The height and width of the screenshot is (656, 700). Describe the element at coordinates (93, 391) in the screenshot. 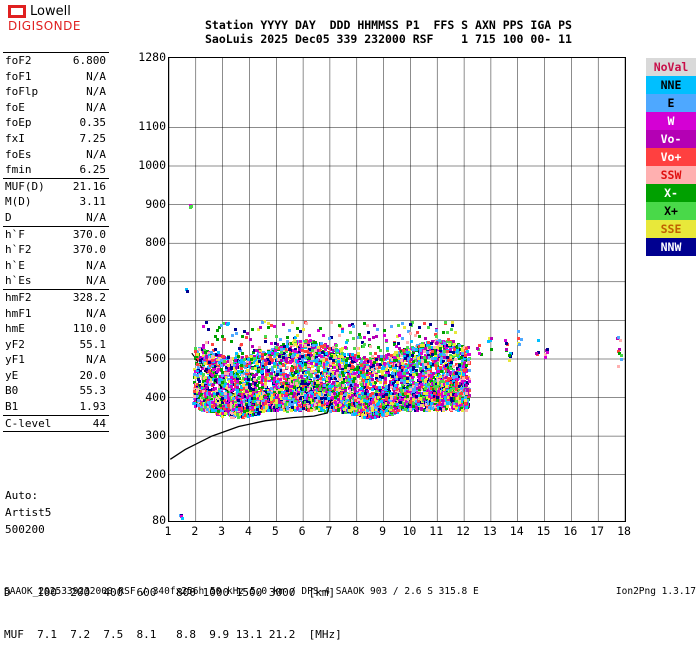

I see `param-value: 55.3` at that location.